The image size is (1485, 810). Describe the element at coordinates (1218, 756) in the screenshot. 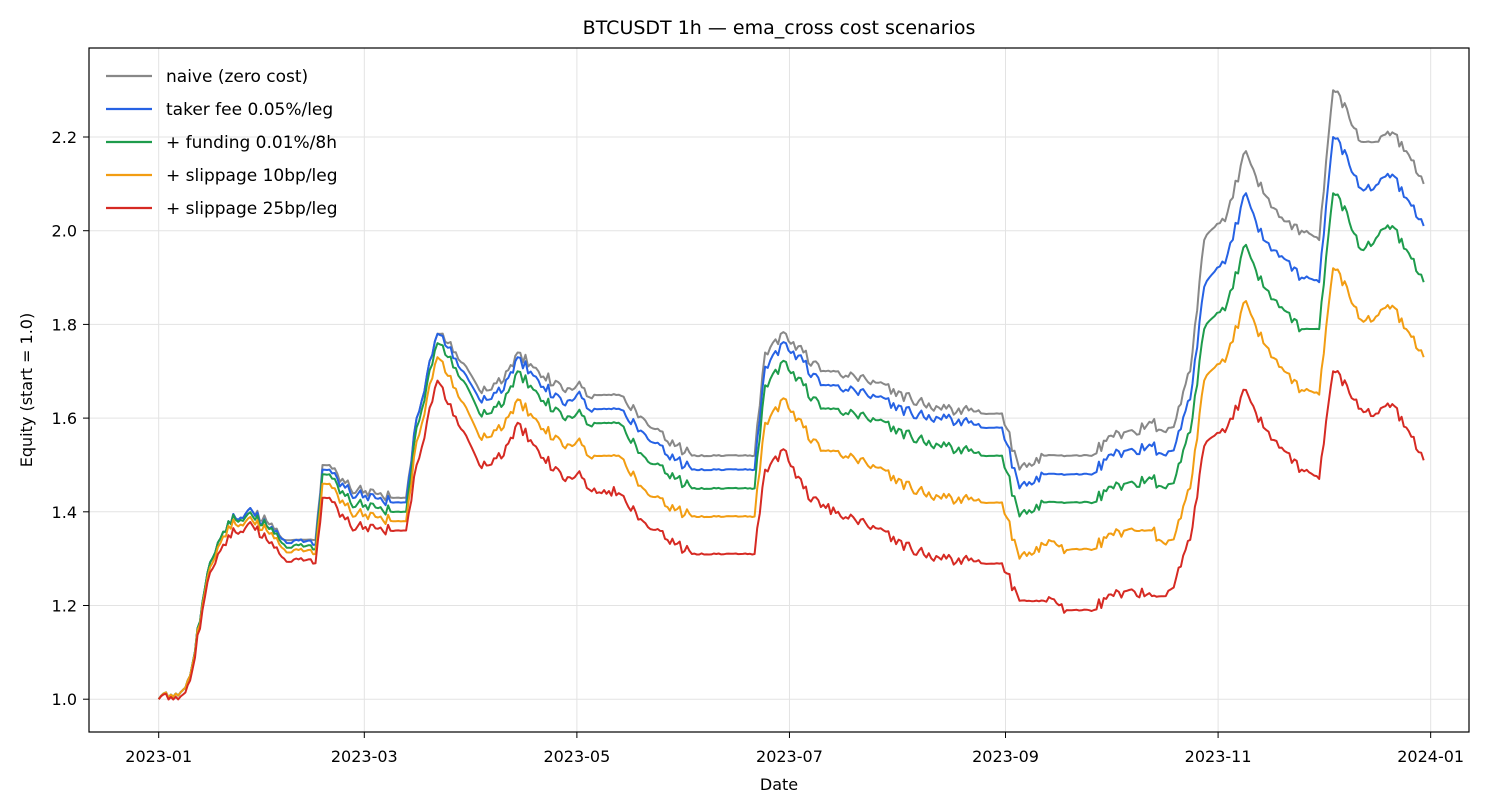

I see `x-tick-label: 2023-11` at that location.